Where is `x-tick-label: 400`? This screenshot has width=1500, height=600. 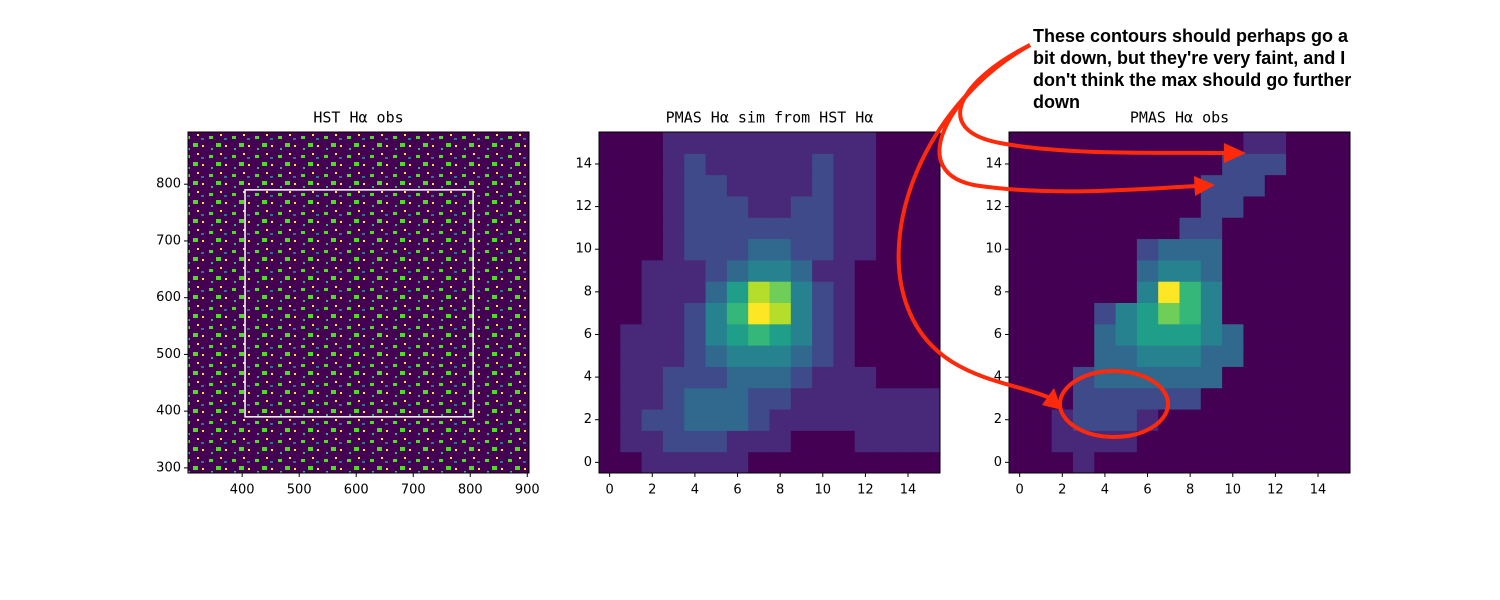
x-tick-label: 400 is located at coordinates (242, 490).